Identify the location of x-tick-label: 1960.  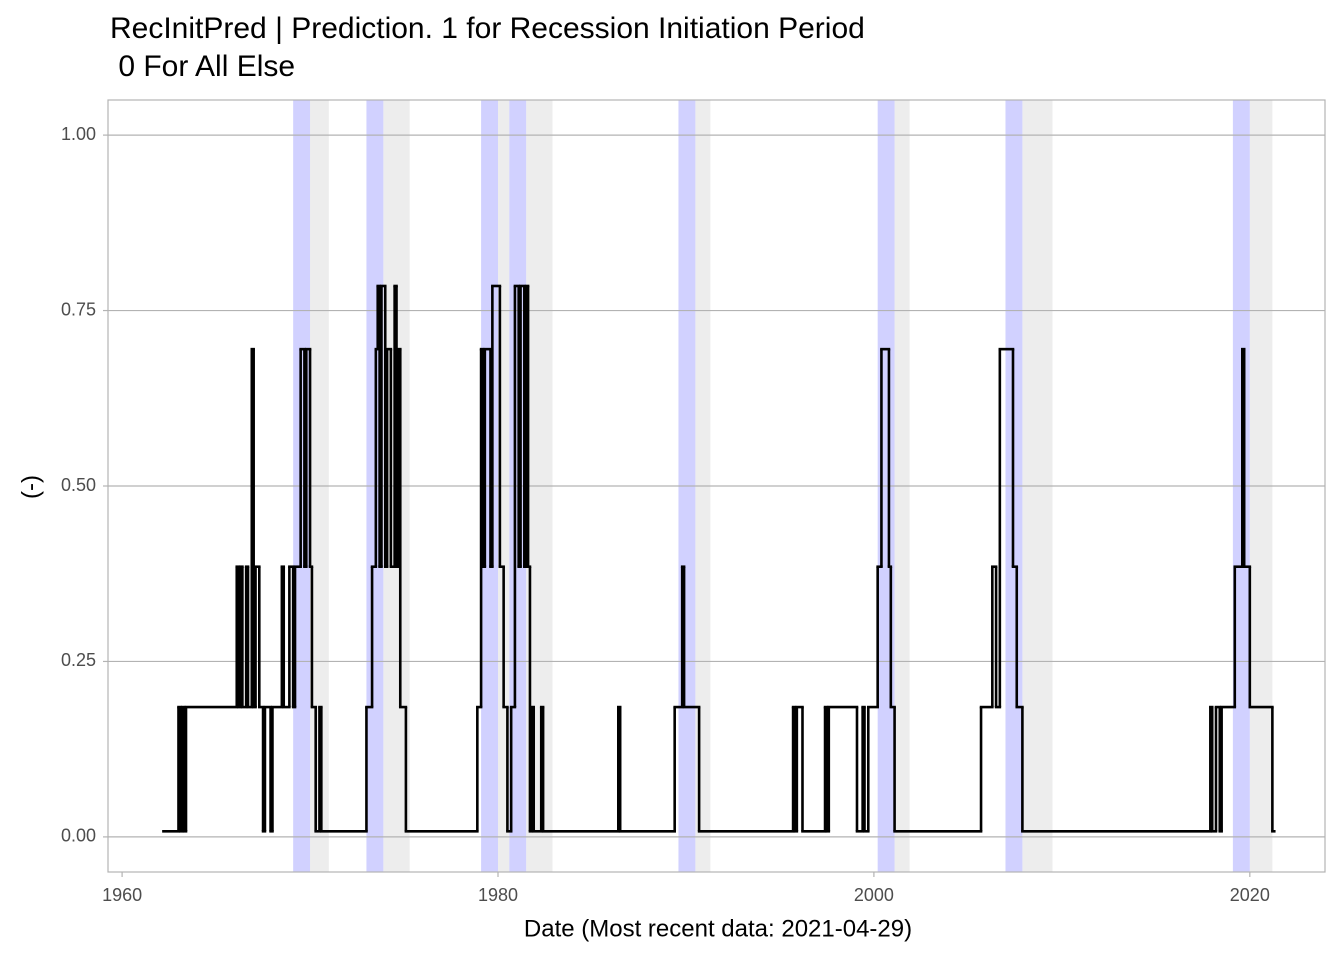
(122, 895).